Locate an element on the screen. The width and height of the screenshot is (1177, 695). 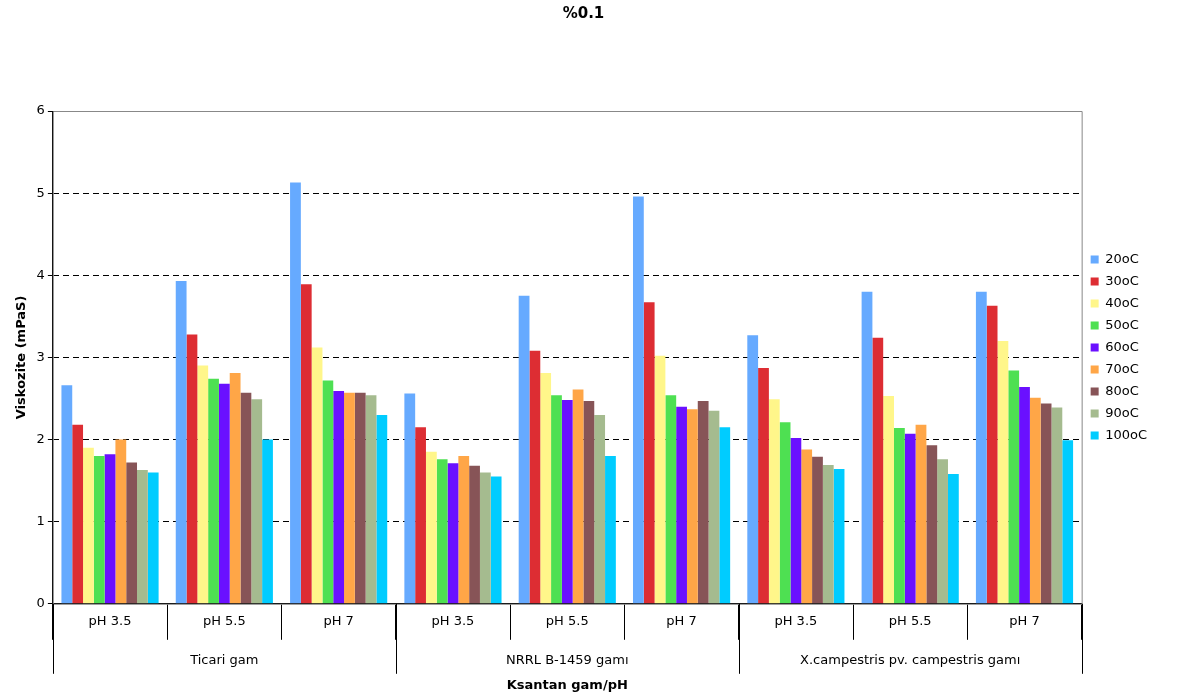
y-tick-label: 1 is located at coordinates (40, 521).